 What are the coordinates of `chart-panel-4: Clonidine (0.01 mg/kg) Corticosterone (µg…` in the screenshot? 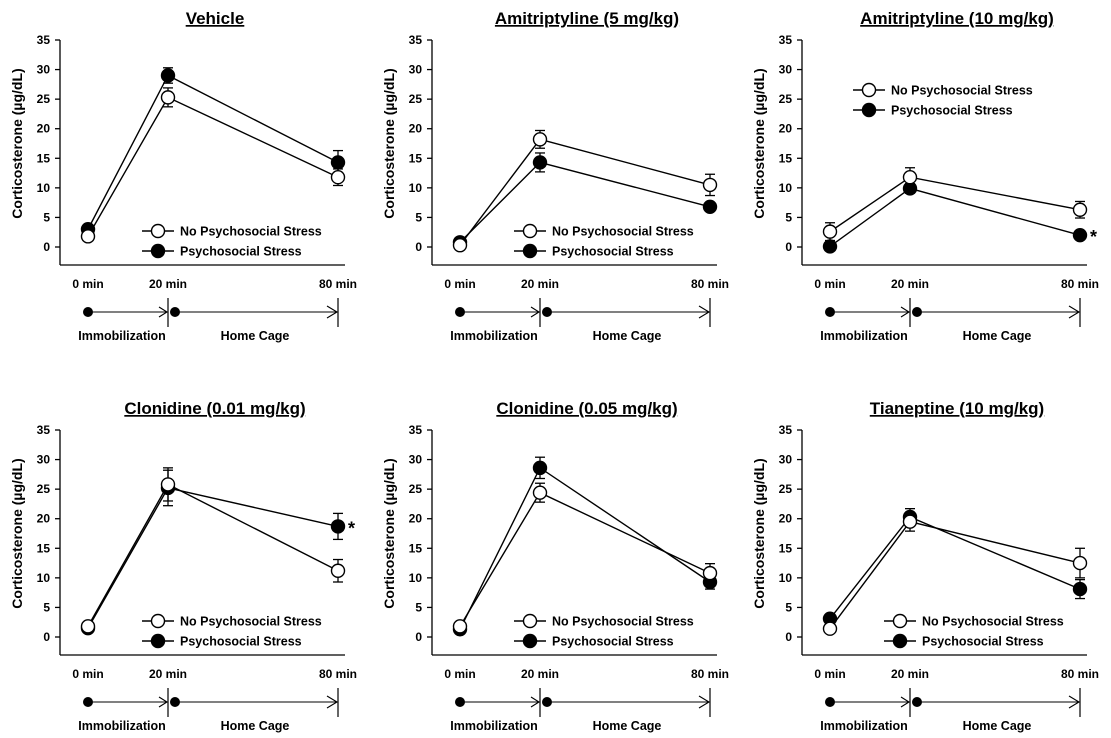 It's located at (183, 566).